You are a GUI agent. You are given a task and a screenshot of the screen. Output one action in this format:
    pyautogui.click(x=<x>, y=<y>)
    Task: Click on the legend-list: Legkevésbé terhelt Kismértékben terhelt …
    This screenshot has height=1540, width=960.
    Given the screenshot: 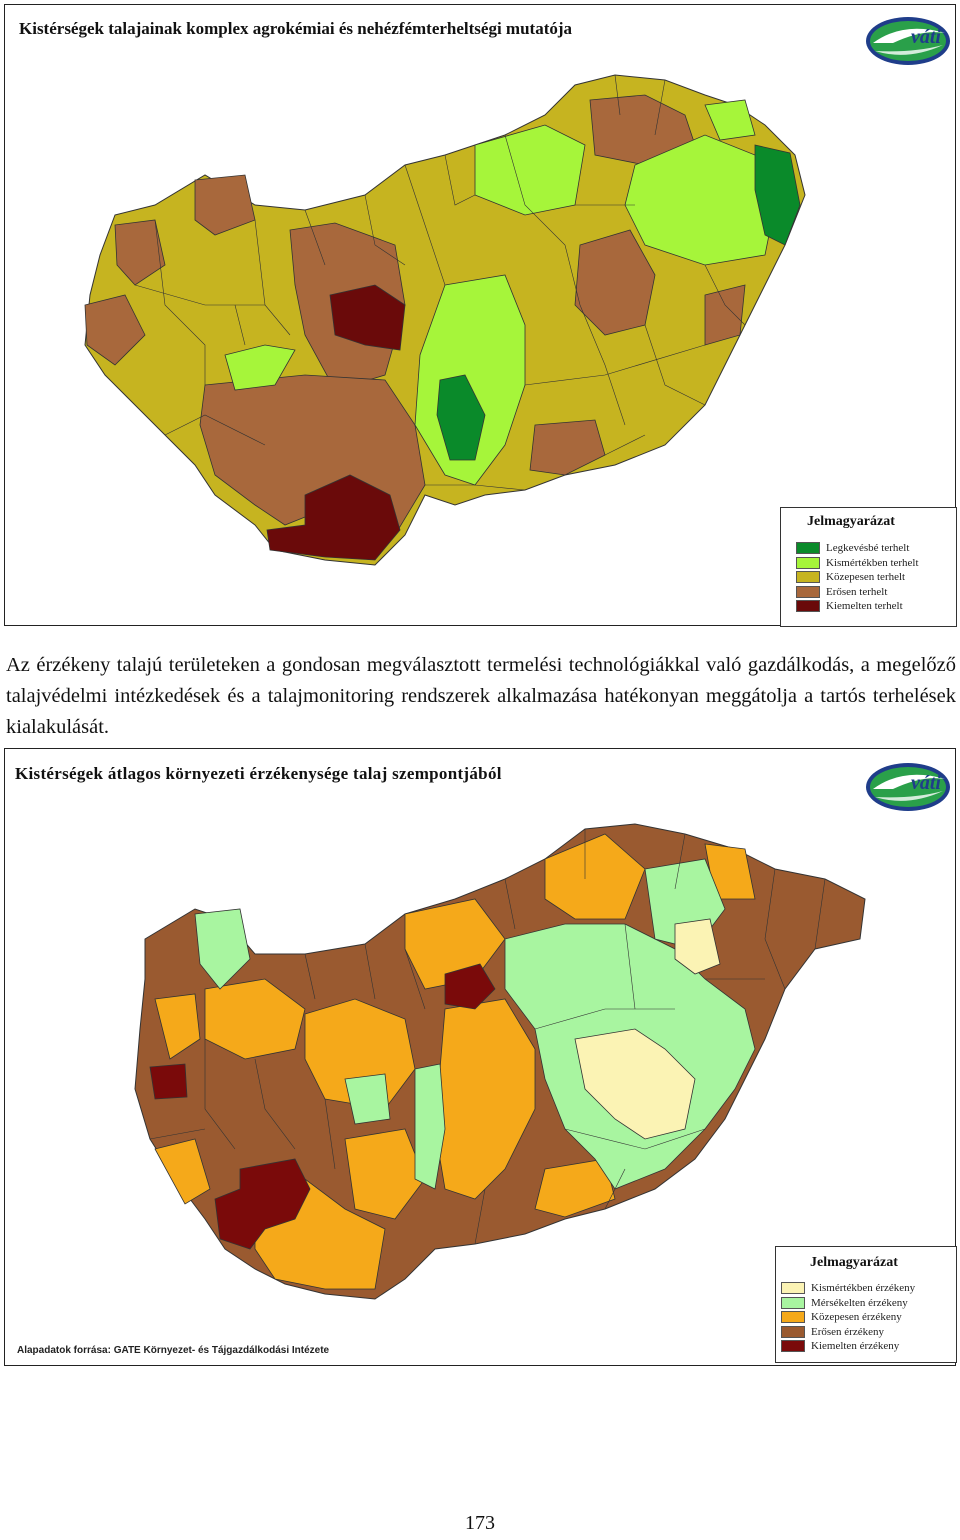 What is the action you would take?
    pyautogui.click(x=857, y=577)
    